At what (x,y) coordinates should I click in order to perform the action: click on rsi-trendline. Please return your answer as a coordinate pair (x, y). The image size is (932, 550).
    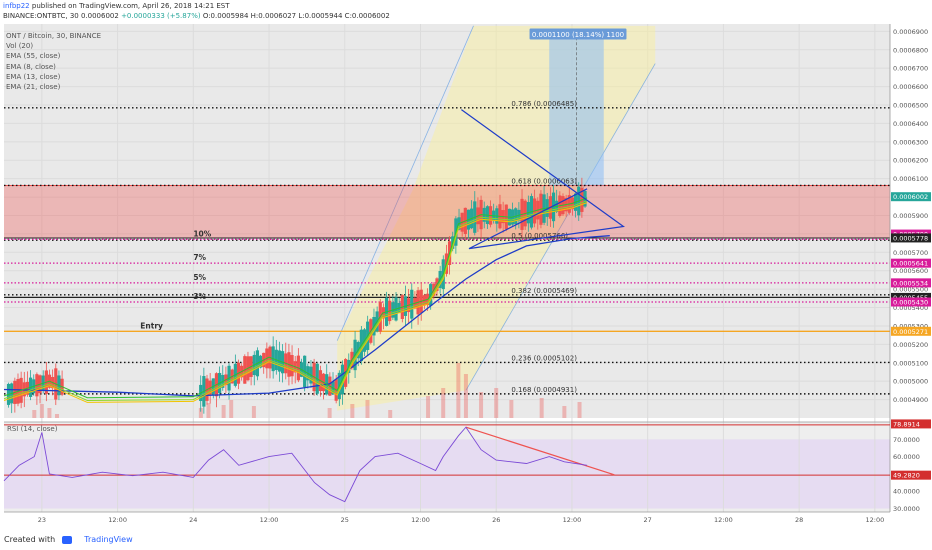
    Looking at the image, I should click on (540, 451).